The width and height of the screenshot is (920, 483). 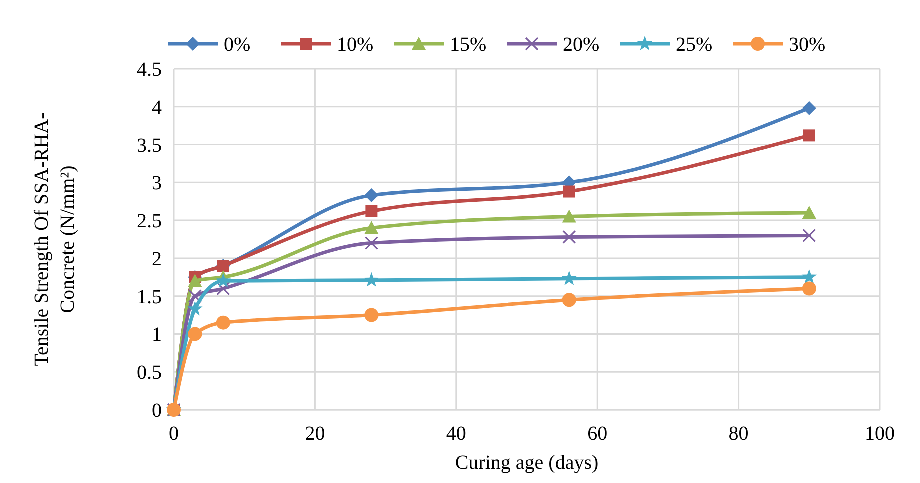 What do you see at coordinates (149, 70) in the screenshot?
I see `y-tick-label: 4.5` at bounding box center [149, 70].